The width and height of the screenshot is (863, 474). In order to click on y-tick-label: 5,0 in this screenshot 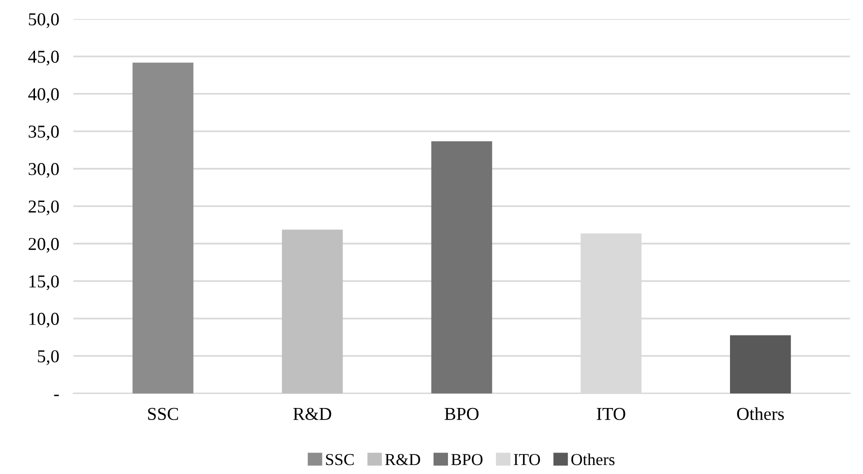, I will do `click(48, 358)`.